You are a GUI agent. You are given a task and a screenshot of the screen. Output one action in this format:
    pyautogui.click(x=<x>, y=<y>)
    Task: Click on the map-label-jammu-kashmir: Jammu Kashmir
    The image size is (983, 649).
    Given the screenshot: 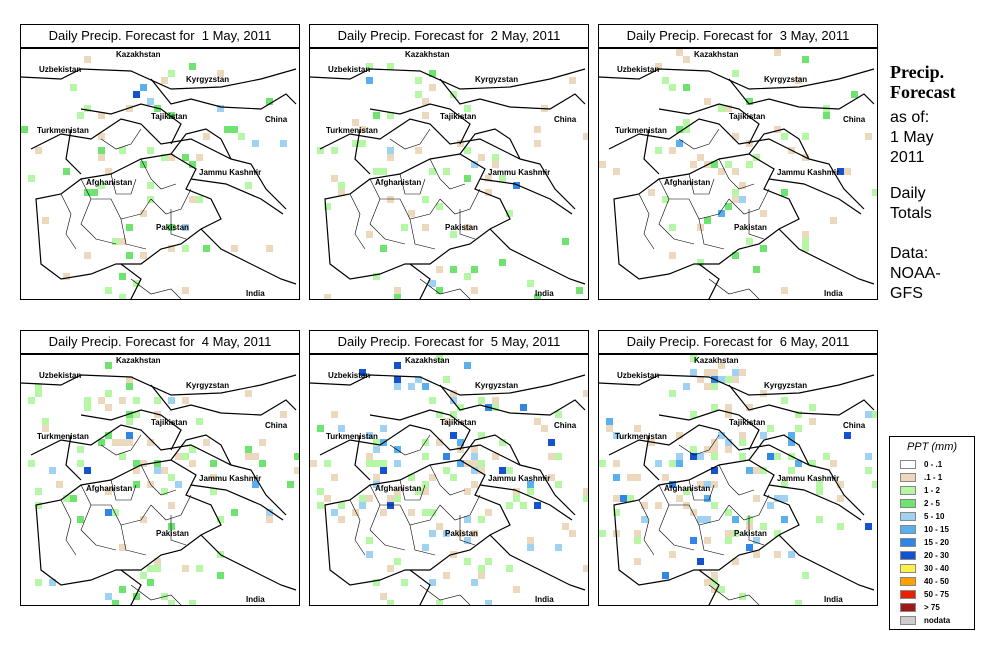 What is the action you would take?
    pyautogui.click(x=230, y=172)
    